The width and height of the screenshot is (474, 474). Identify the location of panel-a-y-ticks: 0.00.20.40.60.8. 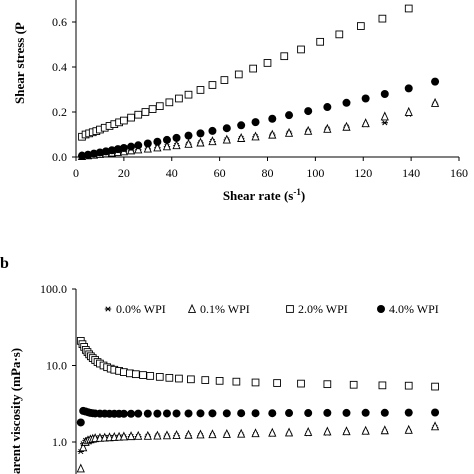
(64, 89).